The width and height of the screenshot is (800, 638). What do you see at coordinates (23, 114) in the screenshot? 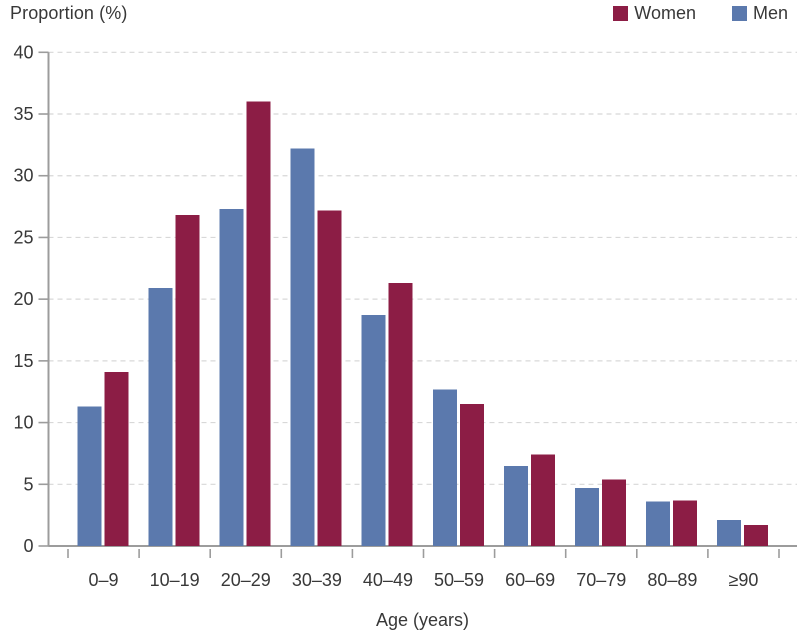
I see `y-tick-label-35: 35` at bounding box center [23, 114].